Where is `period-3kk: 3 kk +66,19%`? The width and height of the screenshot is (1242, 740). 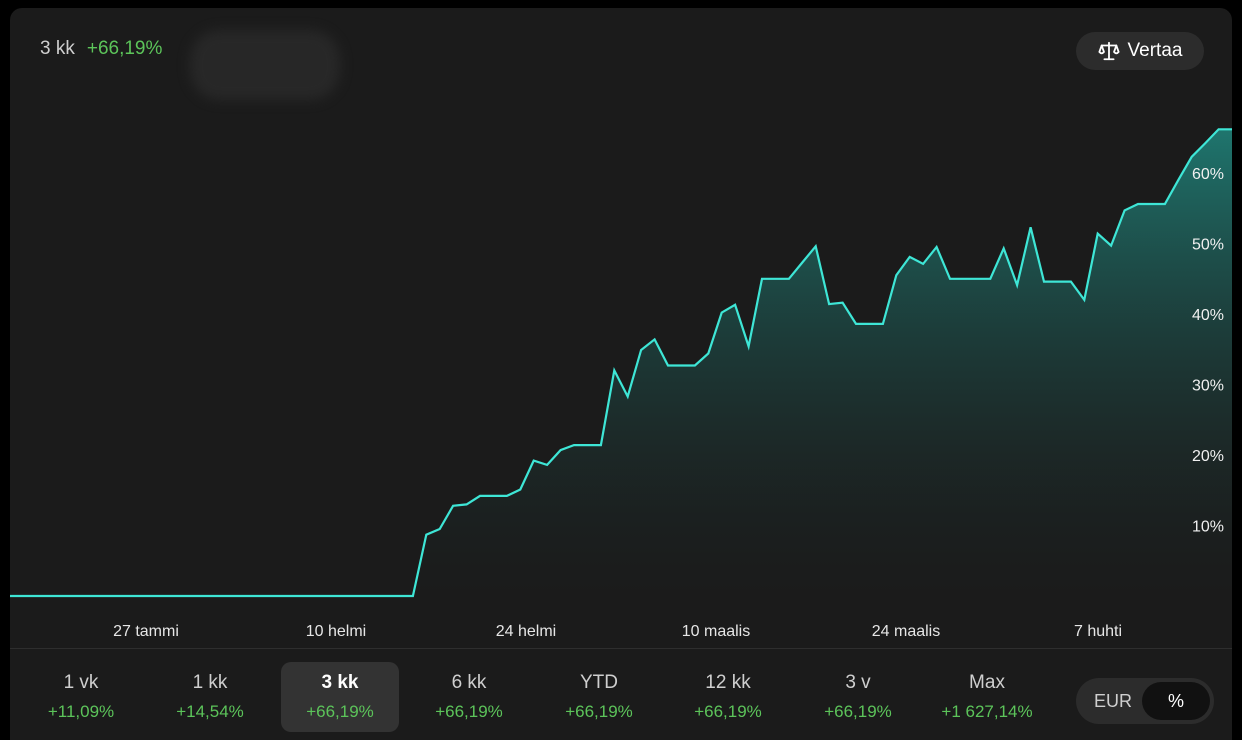 period-3kk: 3 kk +66,19% is located at coordinates (340, 697).